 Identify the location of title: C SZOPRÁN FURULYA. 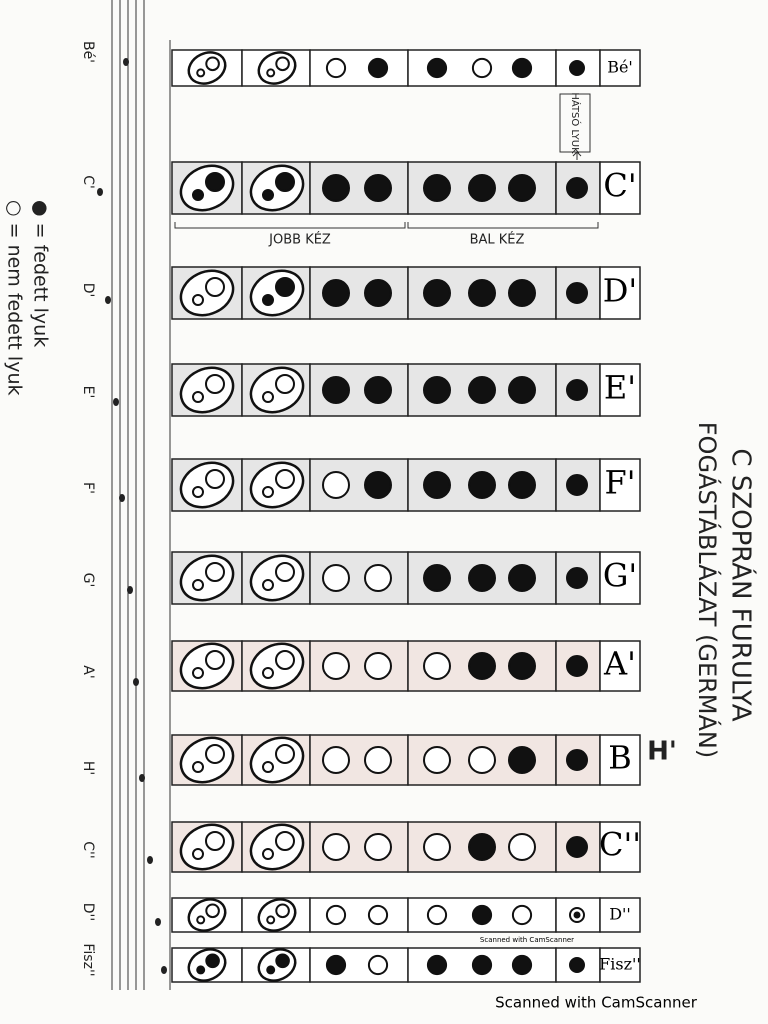
(742, 584).